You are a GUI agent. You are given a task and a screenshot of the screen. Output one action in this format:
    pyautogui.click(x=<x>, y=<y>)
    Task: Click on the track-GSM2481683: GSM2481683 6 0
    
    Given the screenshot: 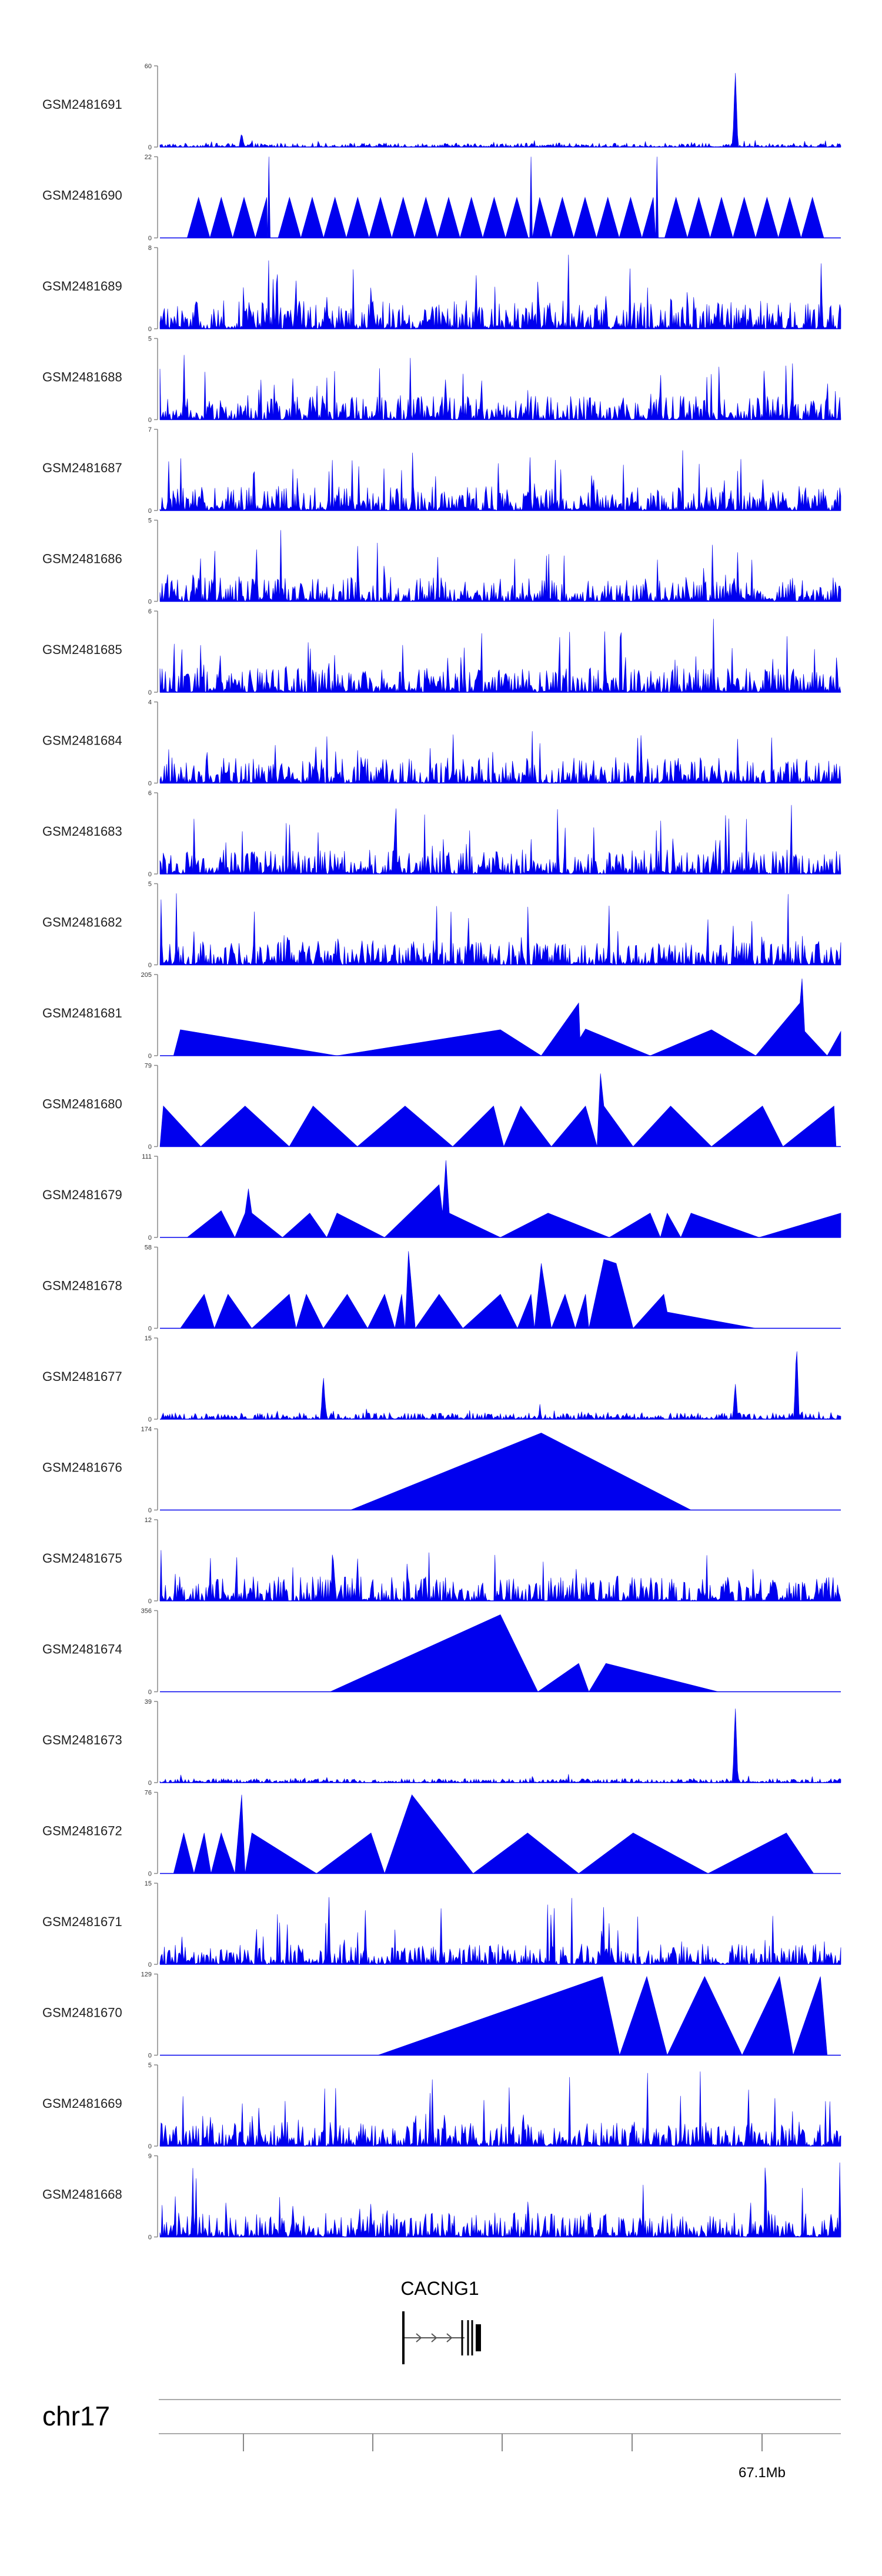 What is the action you would take?
    pyautogui.click(x=441, y=834)
    